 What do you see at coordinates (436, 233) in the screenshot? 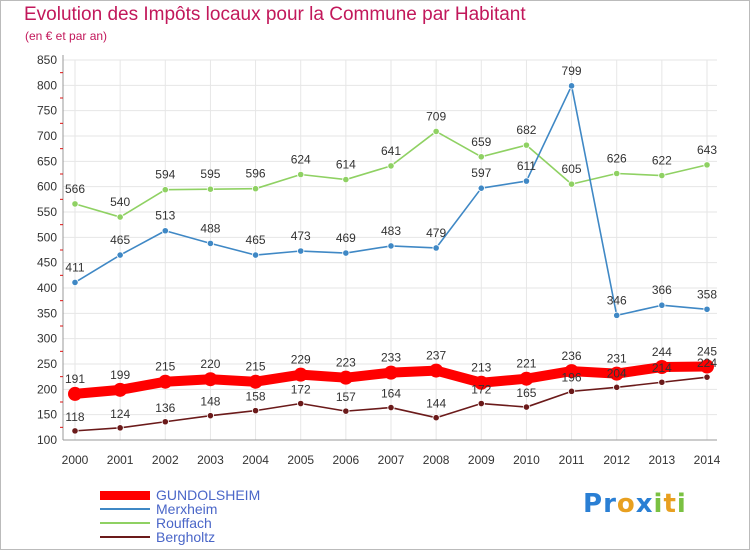
I see `data-label: 479` at bounding box center [436, 233].